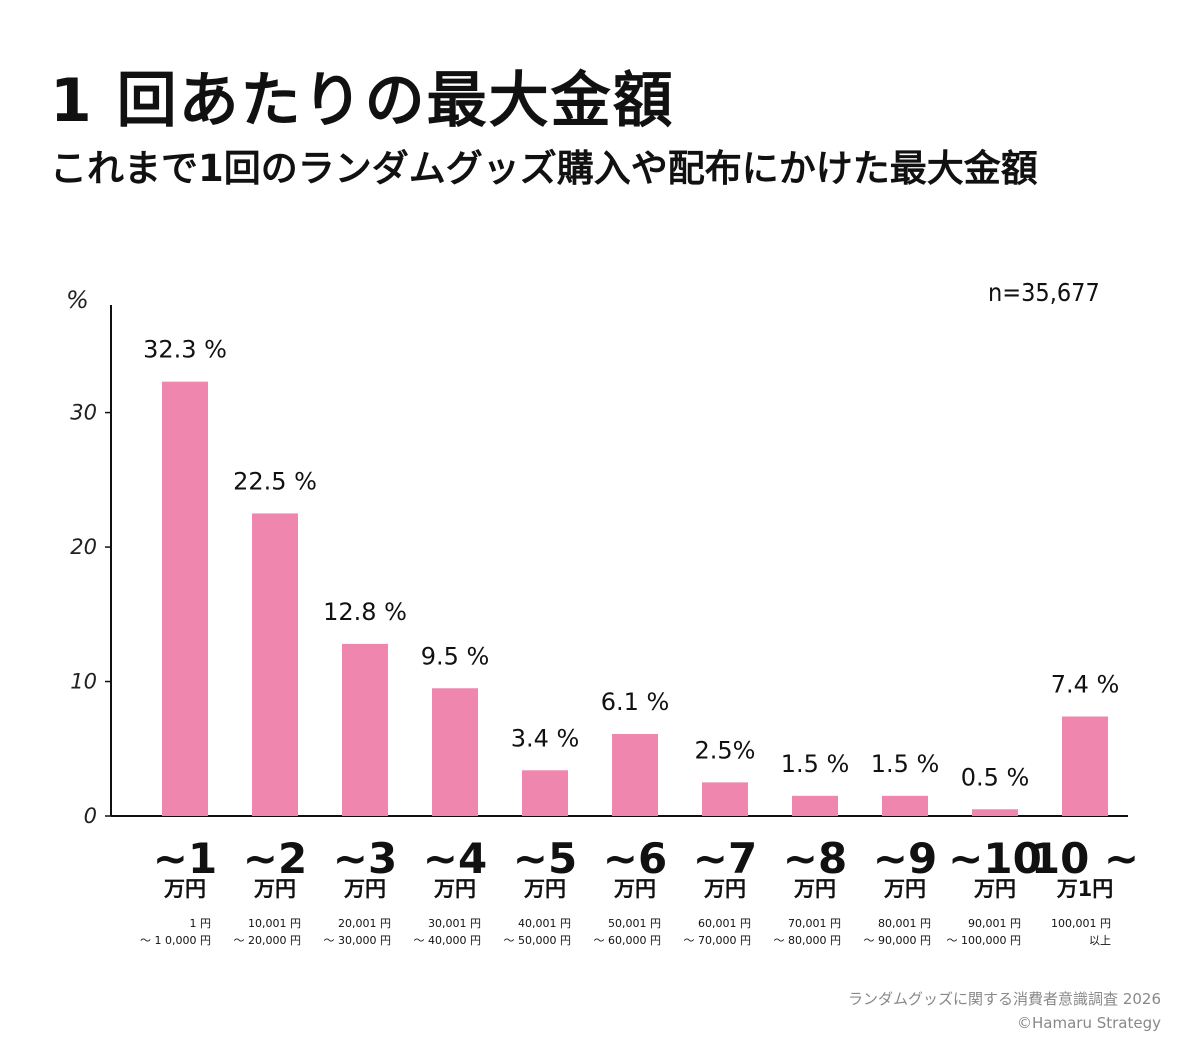  What do you see at coordinates (362, 101) in the screenshot?
I see `chart-title: 1 回あたりの最大金額` at bounding box center [362, 101].